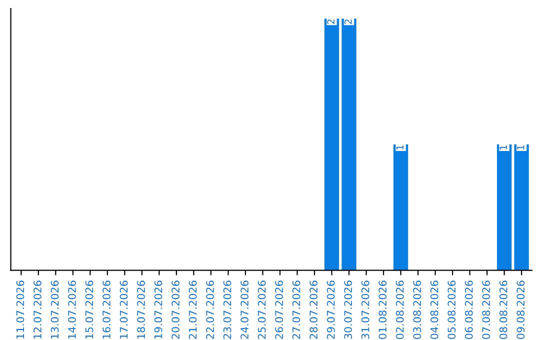 The image size is (540, 340). Describe the element at coordinates (192, 309) in the screenshot. I see `x-tick-label: 21.07.2026` at that location.